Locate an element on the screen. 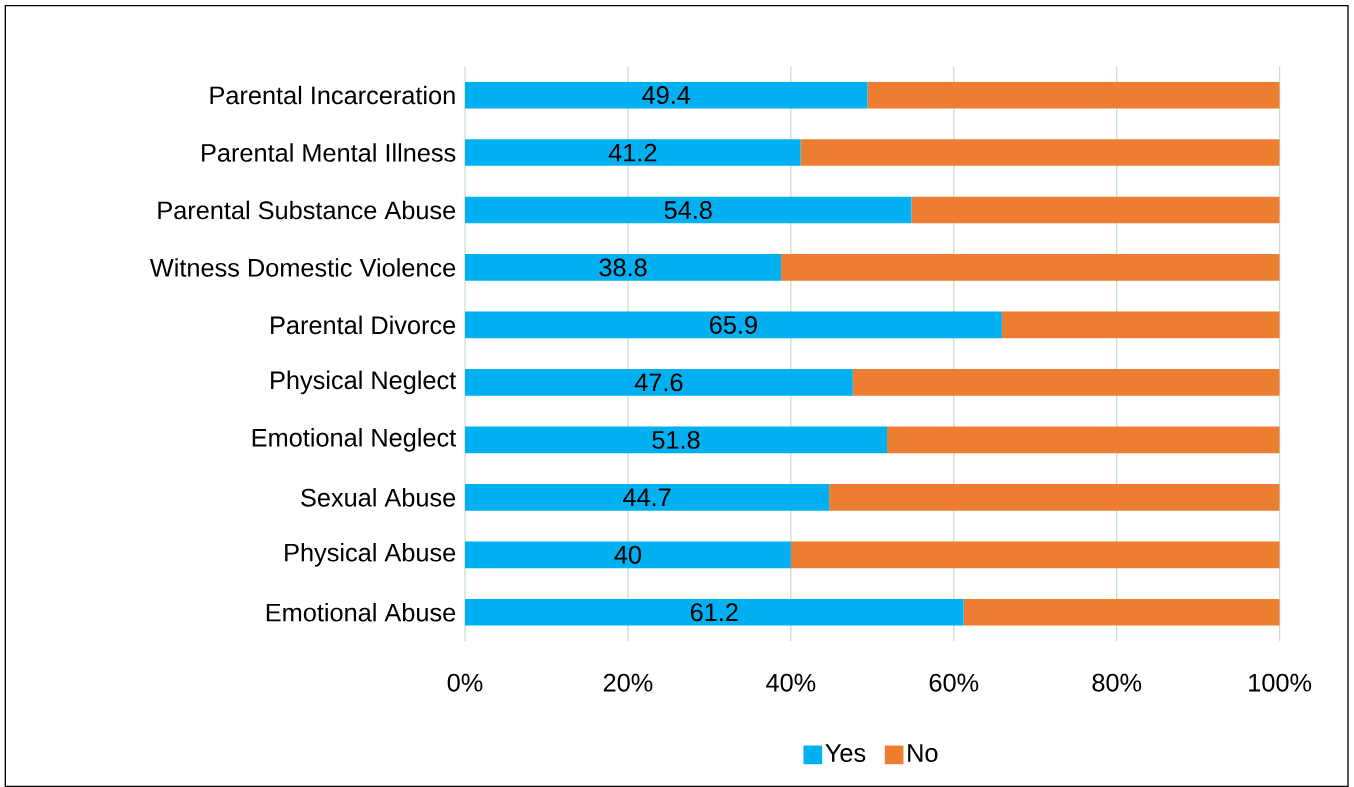  data-label: 49.4 is located at coordinates (666, 95).